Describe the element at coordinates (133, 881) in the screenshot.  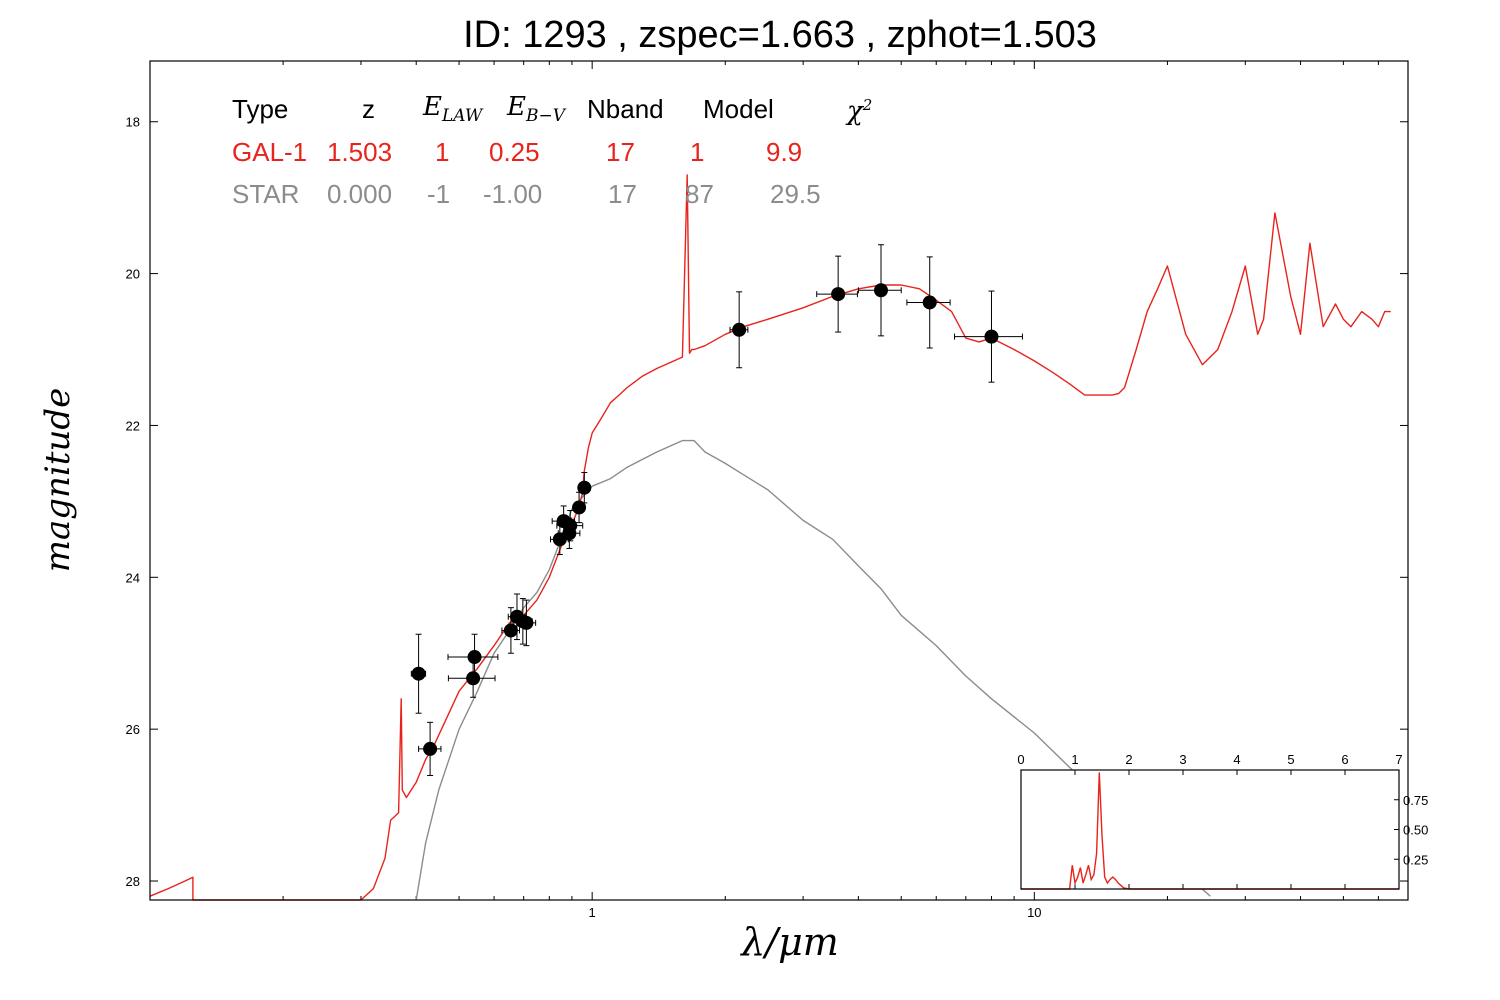
I see `y-tick-label: 28` at that location.